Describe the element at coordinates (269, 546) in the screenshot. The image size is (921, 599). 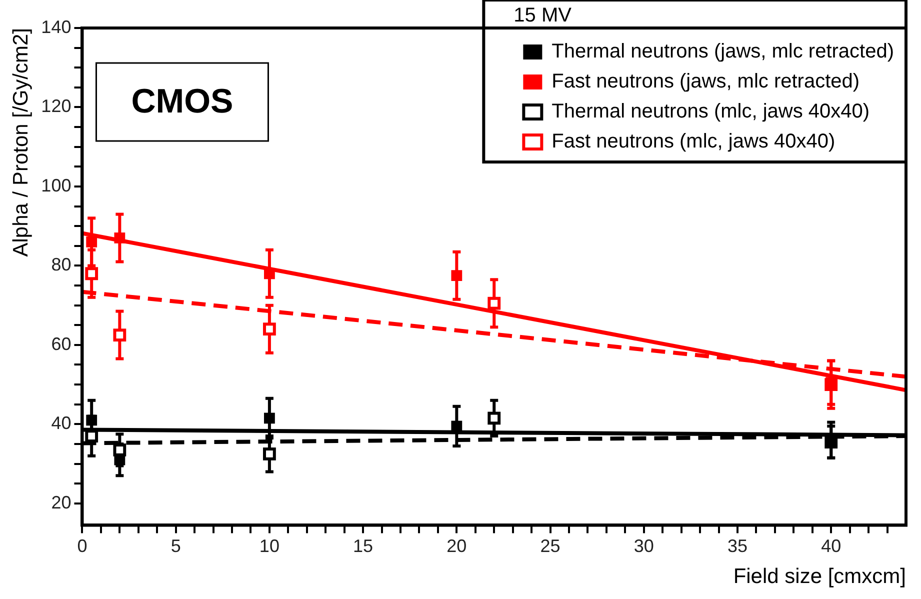
I see `x-tick-label: 10` at that location.